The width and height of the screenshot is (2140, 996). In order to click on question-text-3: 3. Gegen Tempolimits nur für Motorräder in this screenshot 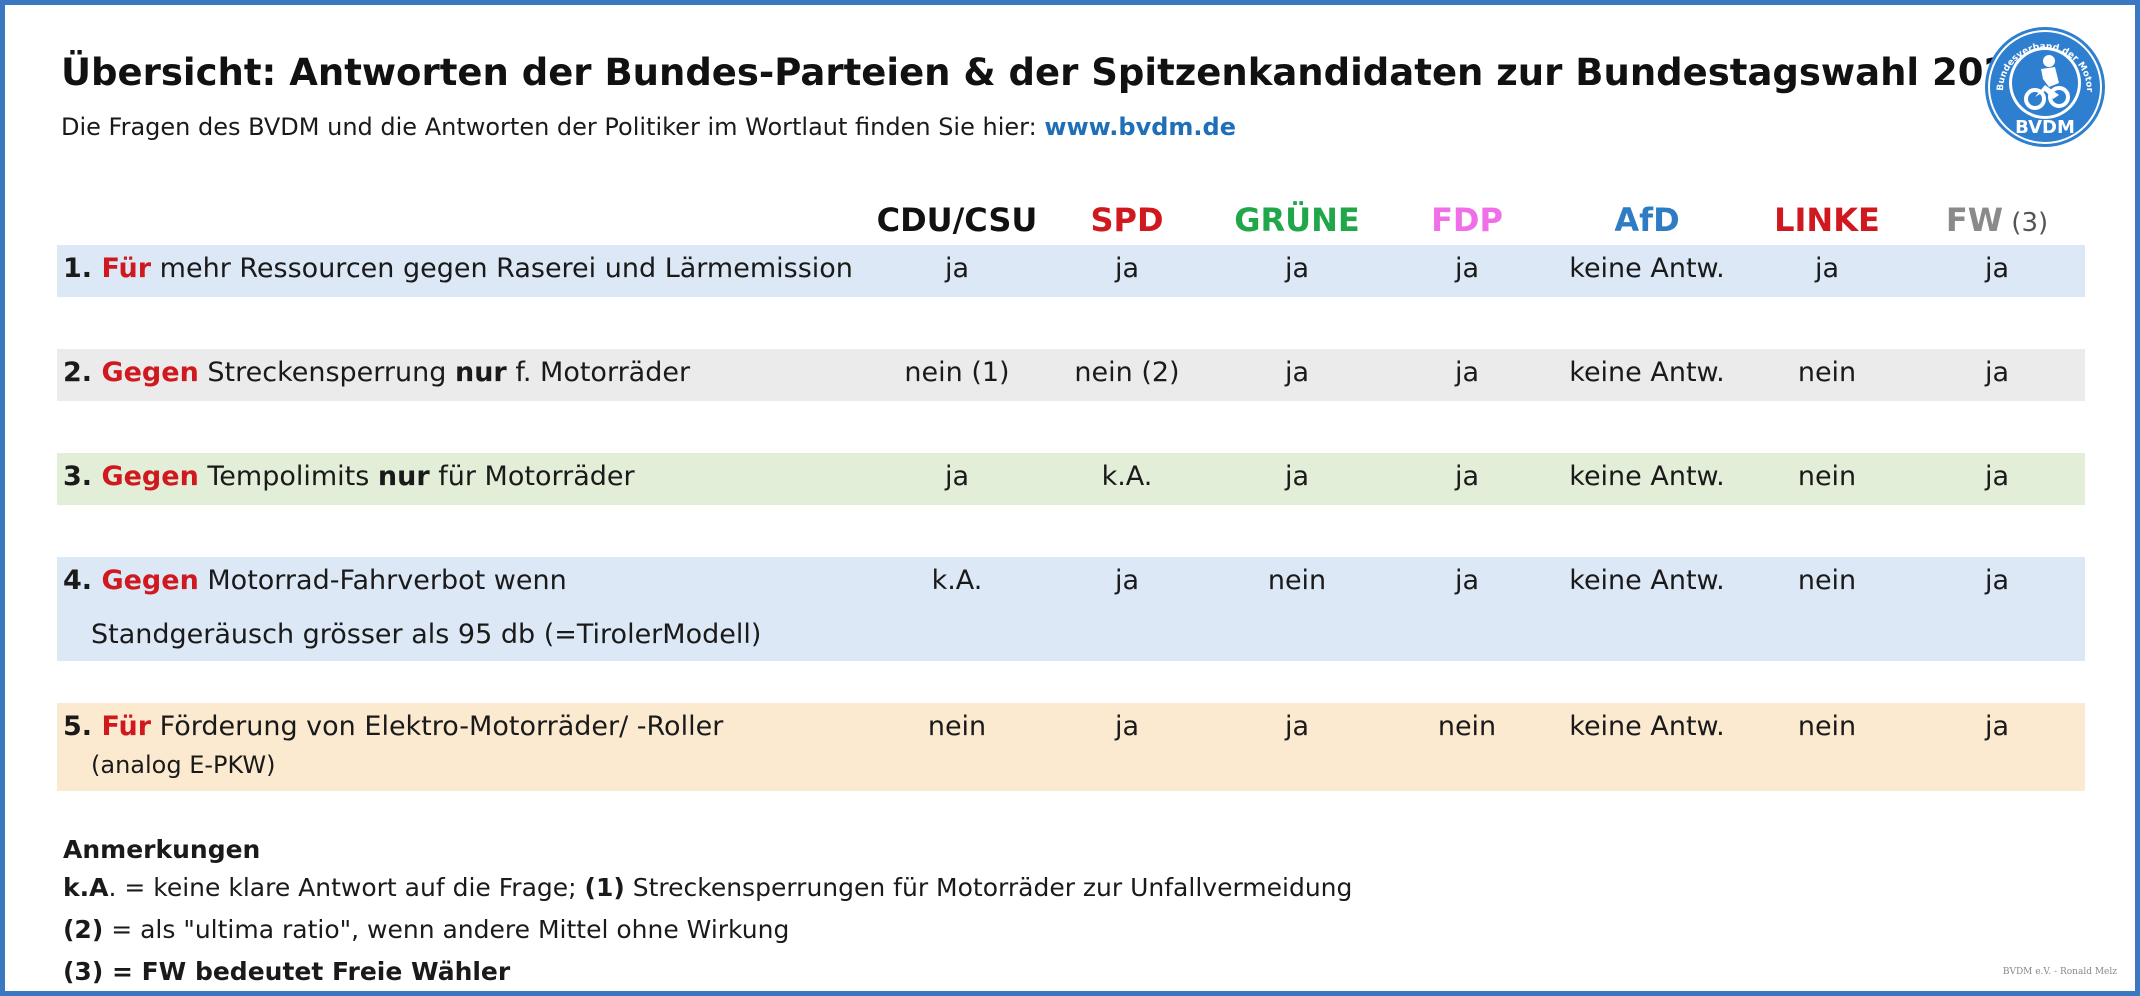, I will do `click(349, 476)`.